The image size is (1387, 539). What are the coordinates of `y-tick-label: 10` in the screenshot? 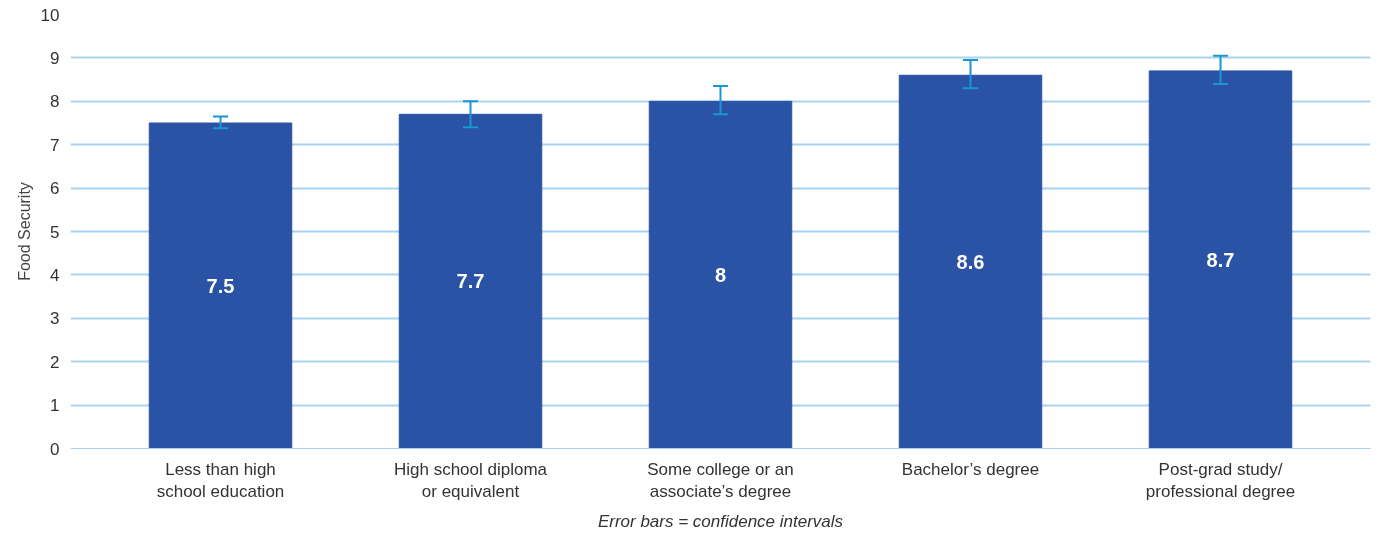 It's located at (50, 15).